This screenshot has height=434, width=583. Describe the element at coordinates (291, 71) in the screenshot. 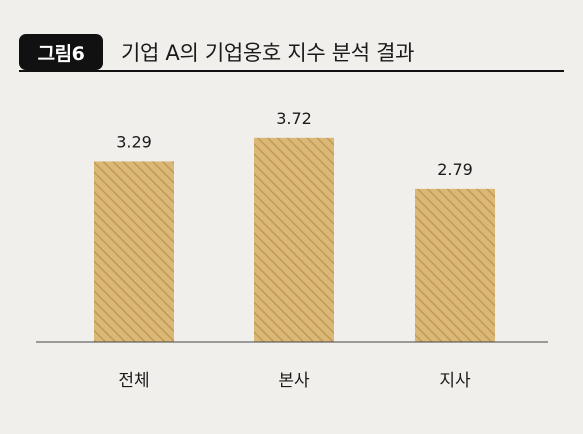

I see `title-underline` at that location.